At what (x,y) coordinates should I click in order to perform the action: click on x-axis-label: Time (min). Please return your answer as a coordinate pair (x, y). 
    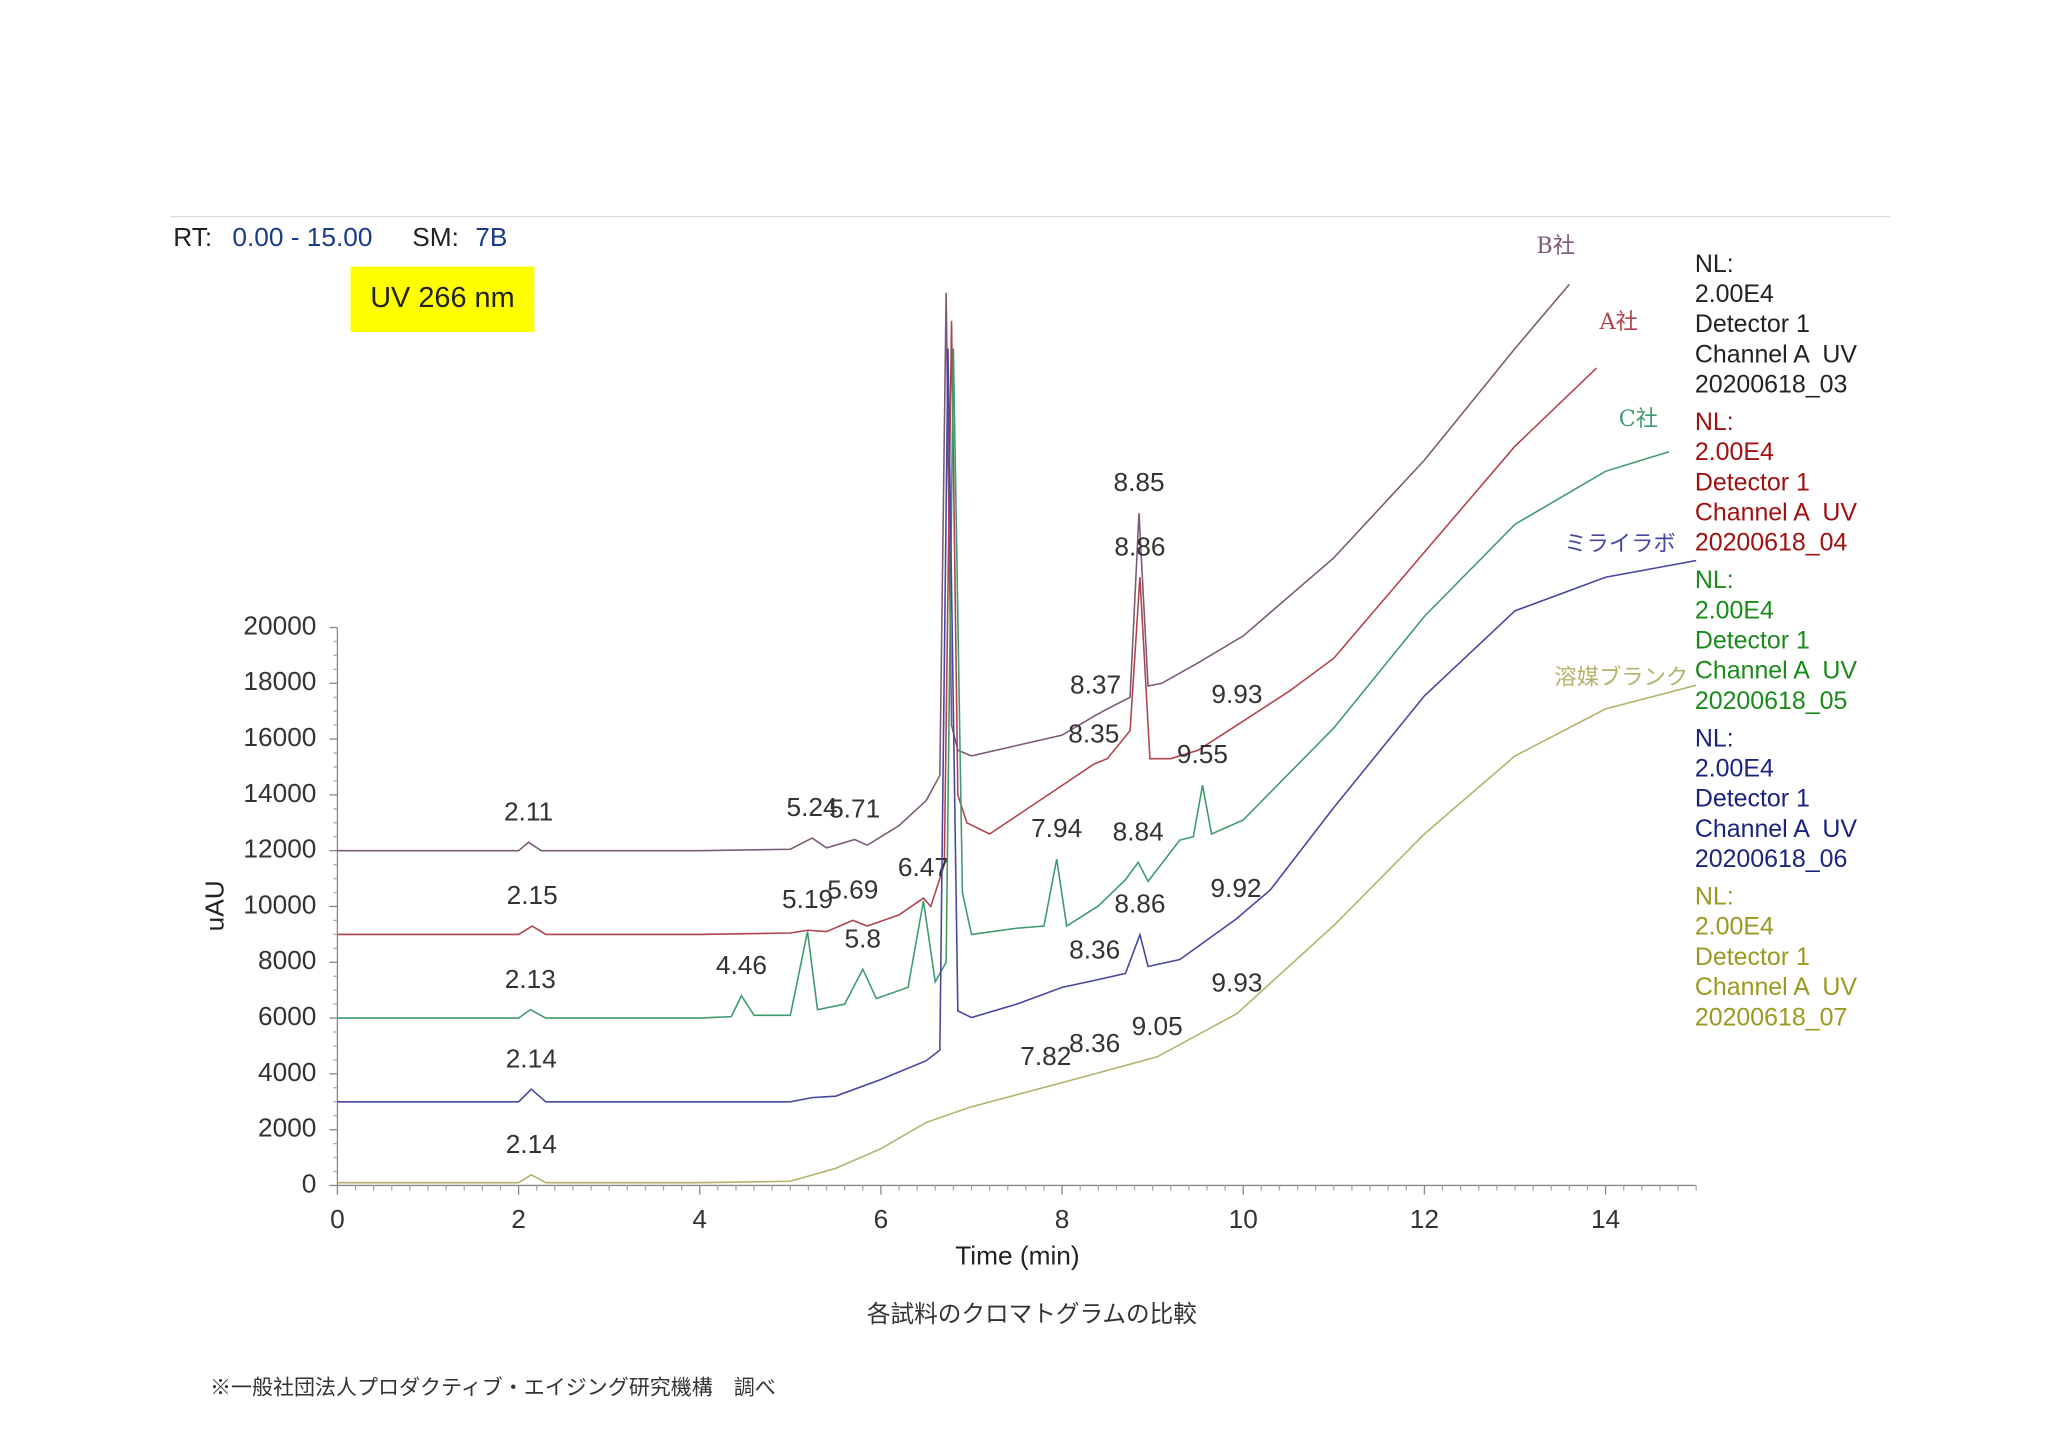
    Looking at the image, I should click on (1017, 1256).